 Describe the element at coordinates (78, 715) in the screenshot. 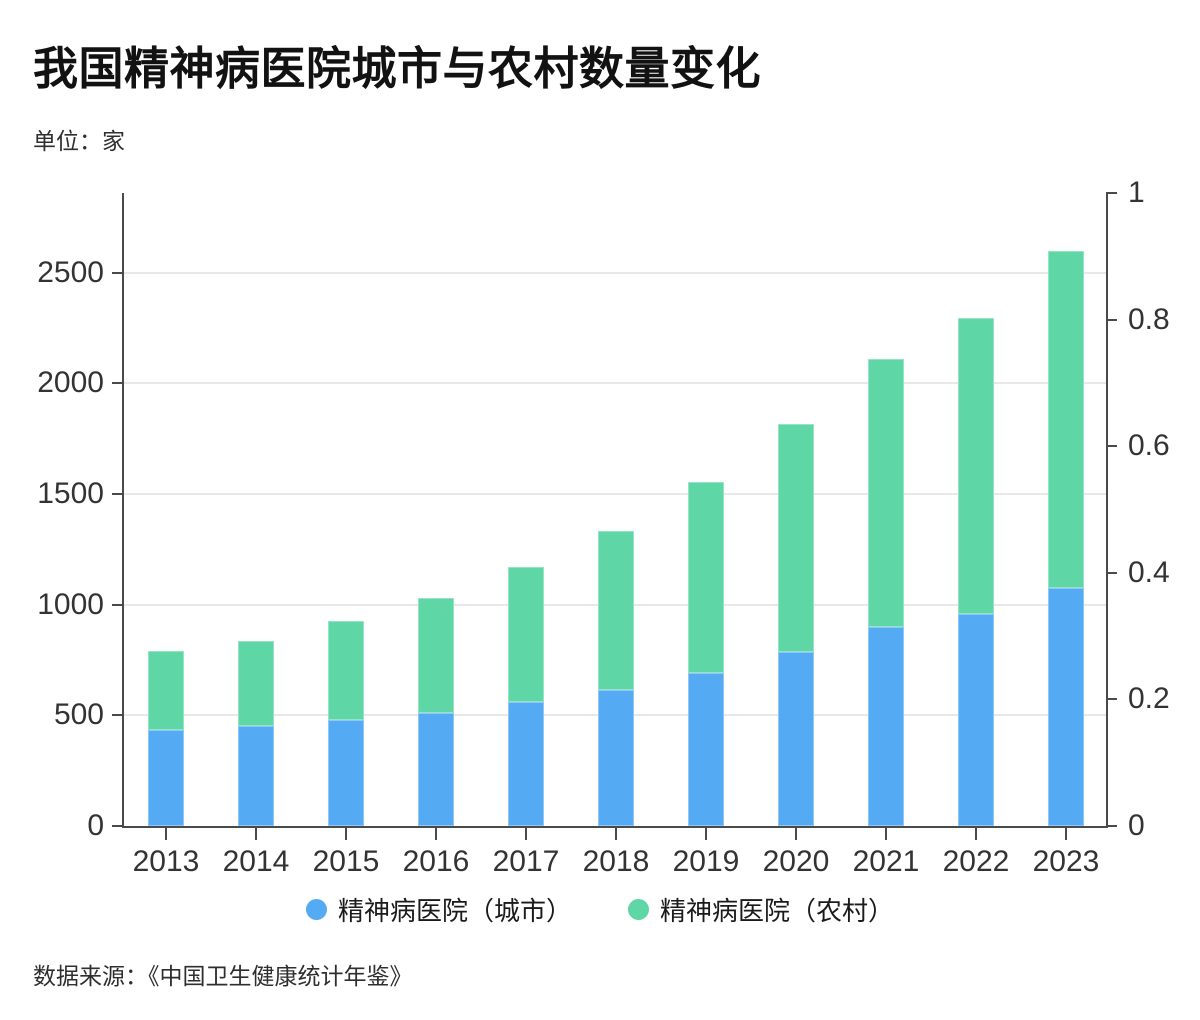

I see `left-axis-tick-label: 500` at that location.